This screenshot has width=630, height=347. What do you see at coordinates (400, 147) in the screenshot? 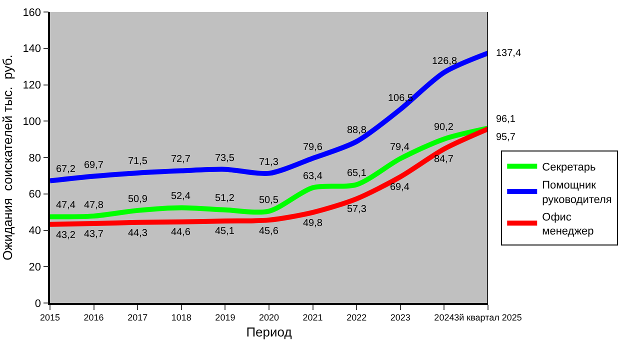
I see `data-label: 79,4` at bounding box center [400, 147].